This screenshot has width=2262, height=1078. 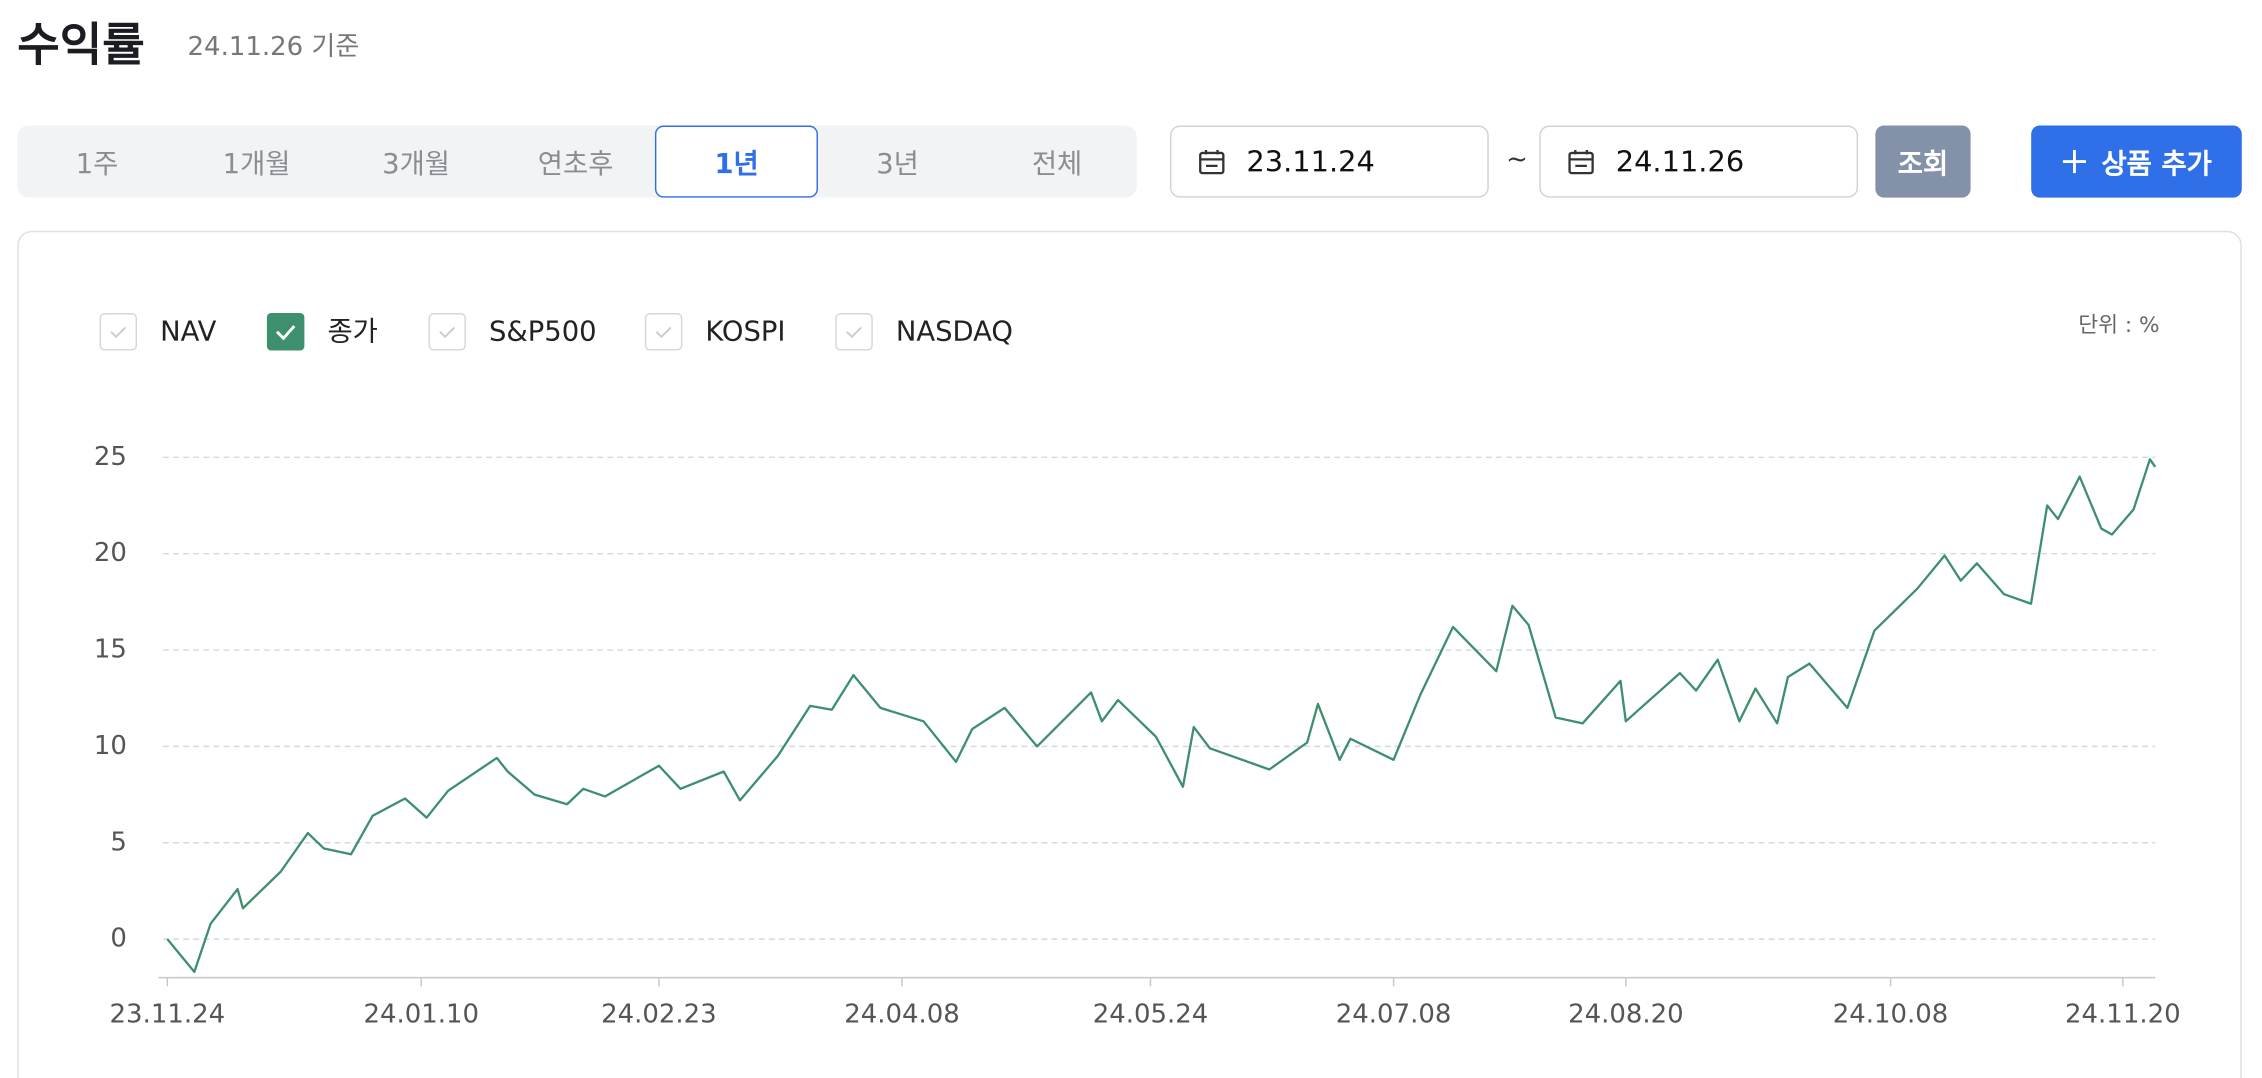 I want to click on legend-item: NASDAQ, so click(x=924, y=332).